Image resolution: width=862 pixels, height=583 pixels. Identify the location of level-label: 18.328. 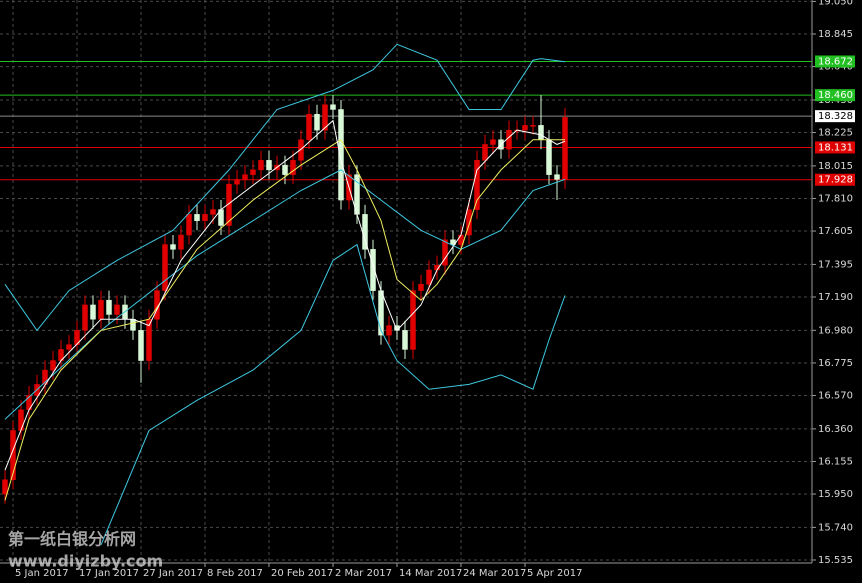
(835, 116).